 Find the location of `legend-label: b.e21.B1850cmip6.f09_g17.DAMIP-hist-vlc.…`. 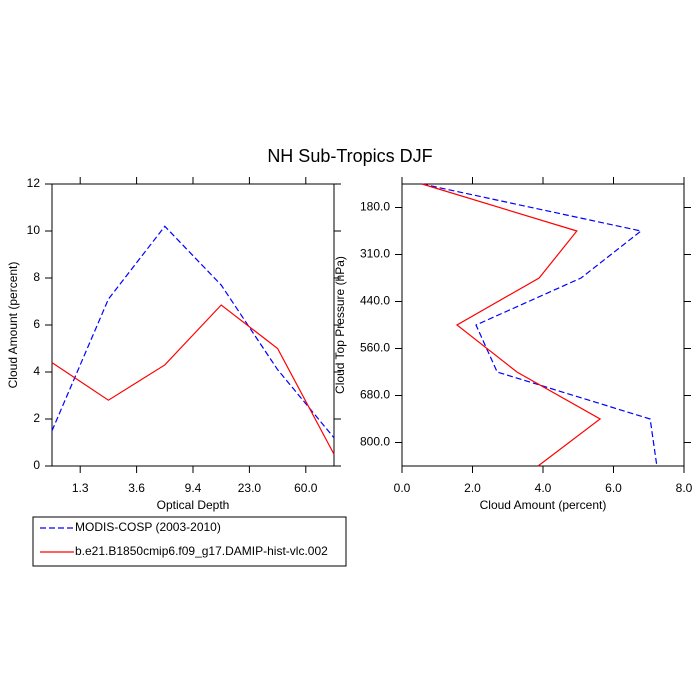

legend-label: b.e21.B1850cmip6.f09_g17.DAMIP-hist-vlc.… is located at coordinates (201, 551).